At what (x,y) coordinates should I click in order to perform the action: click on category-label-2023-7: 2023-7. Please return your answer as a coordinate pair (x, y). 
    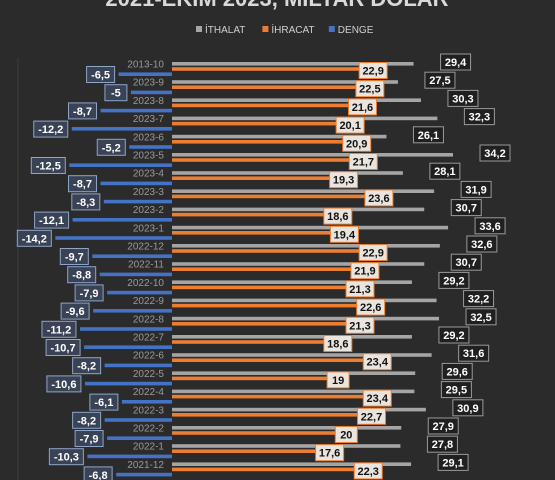
    Looking at the image, I should click on (149, 119).